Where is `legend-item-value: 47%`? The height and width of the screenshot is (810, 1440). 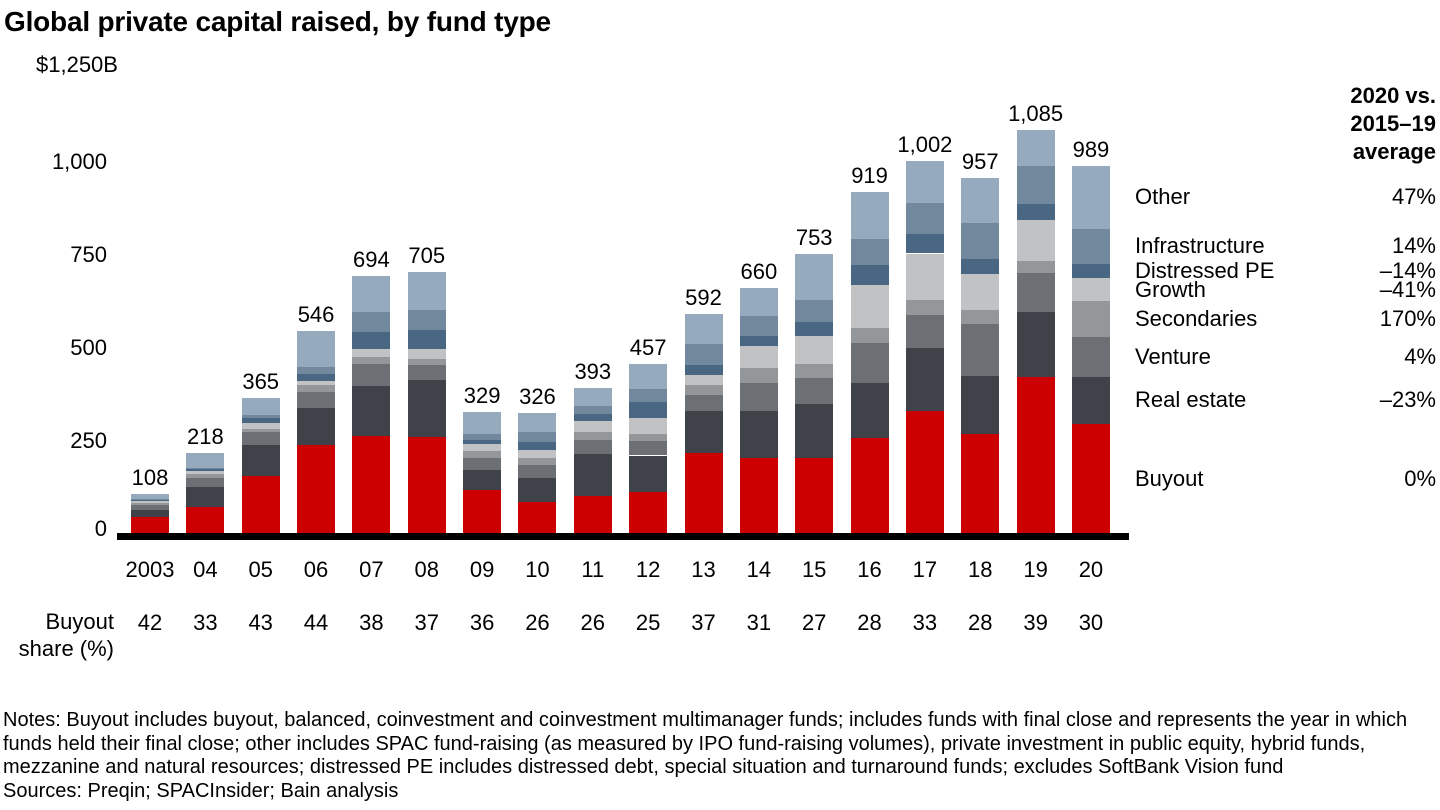 legend-item-value: 47% is located at coordinates (1413, 197).